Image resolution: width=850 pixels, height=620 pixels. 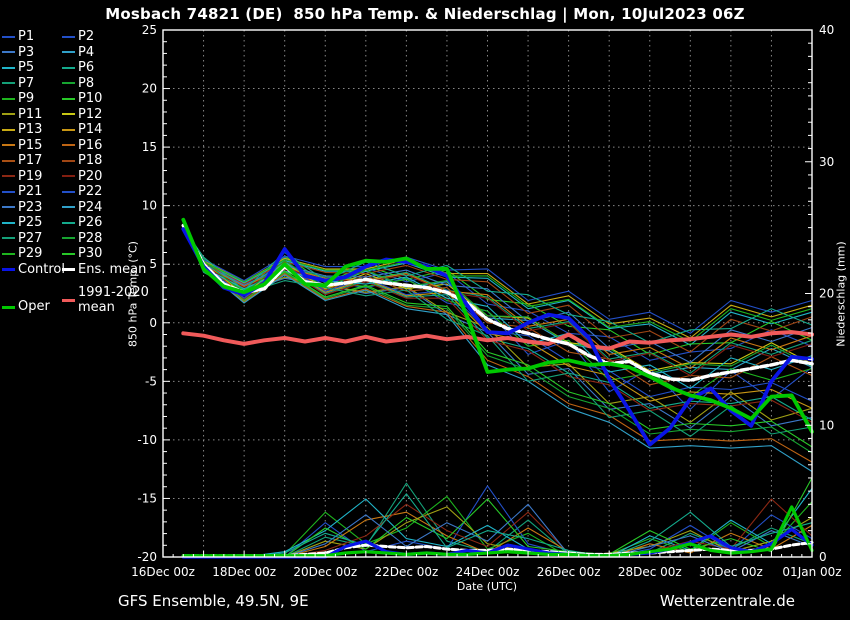 I want to click on legend-member-p19-swatch, so click(x=8, y=176).